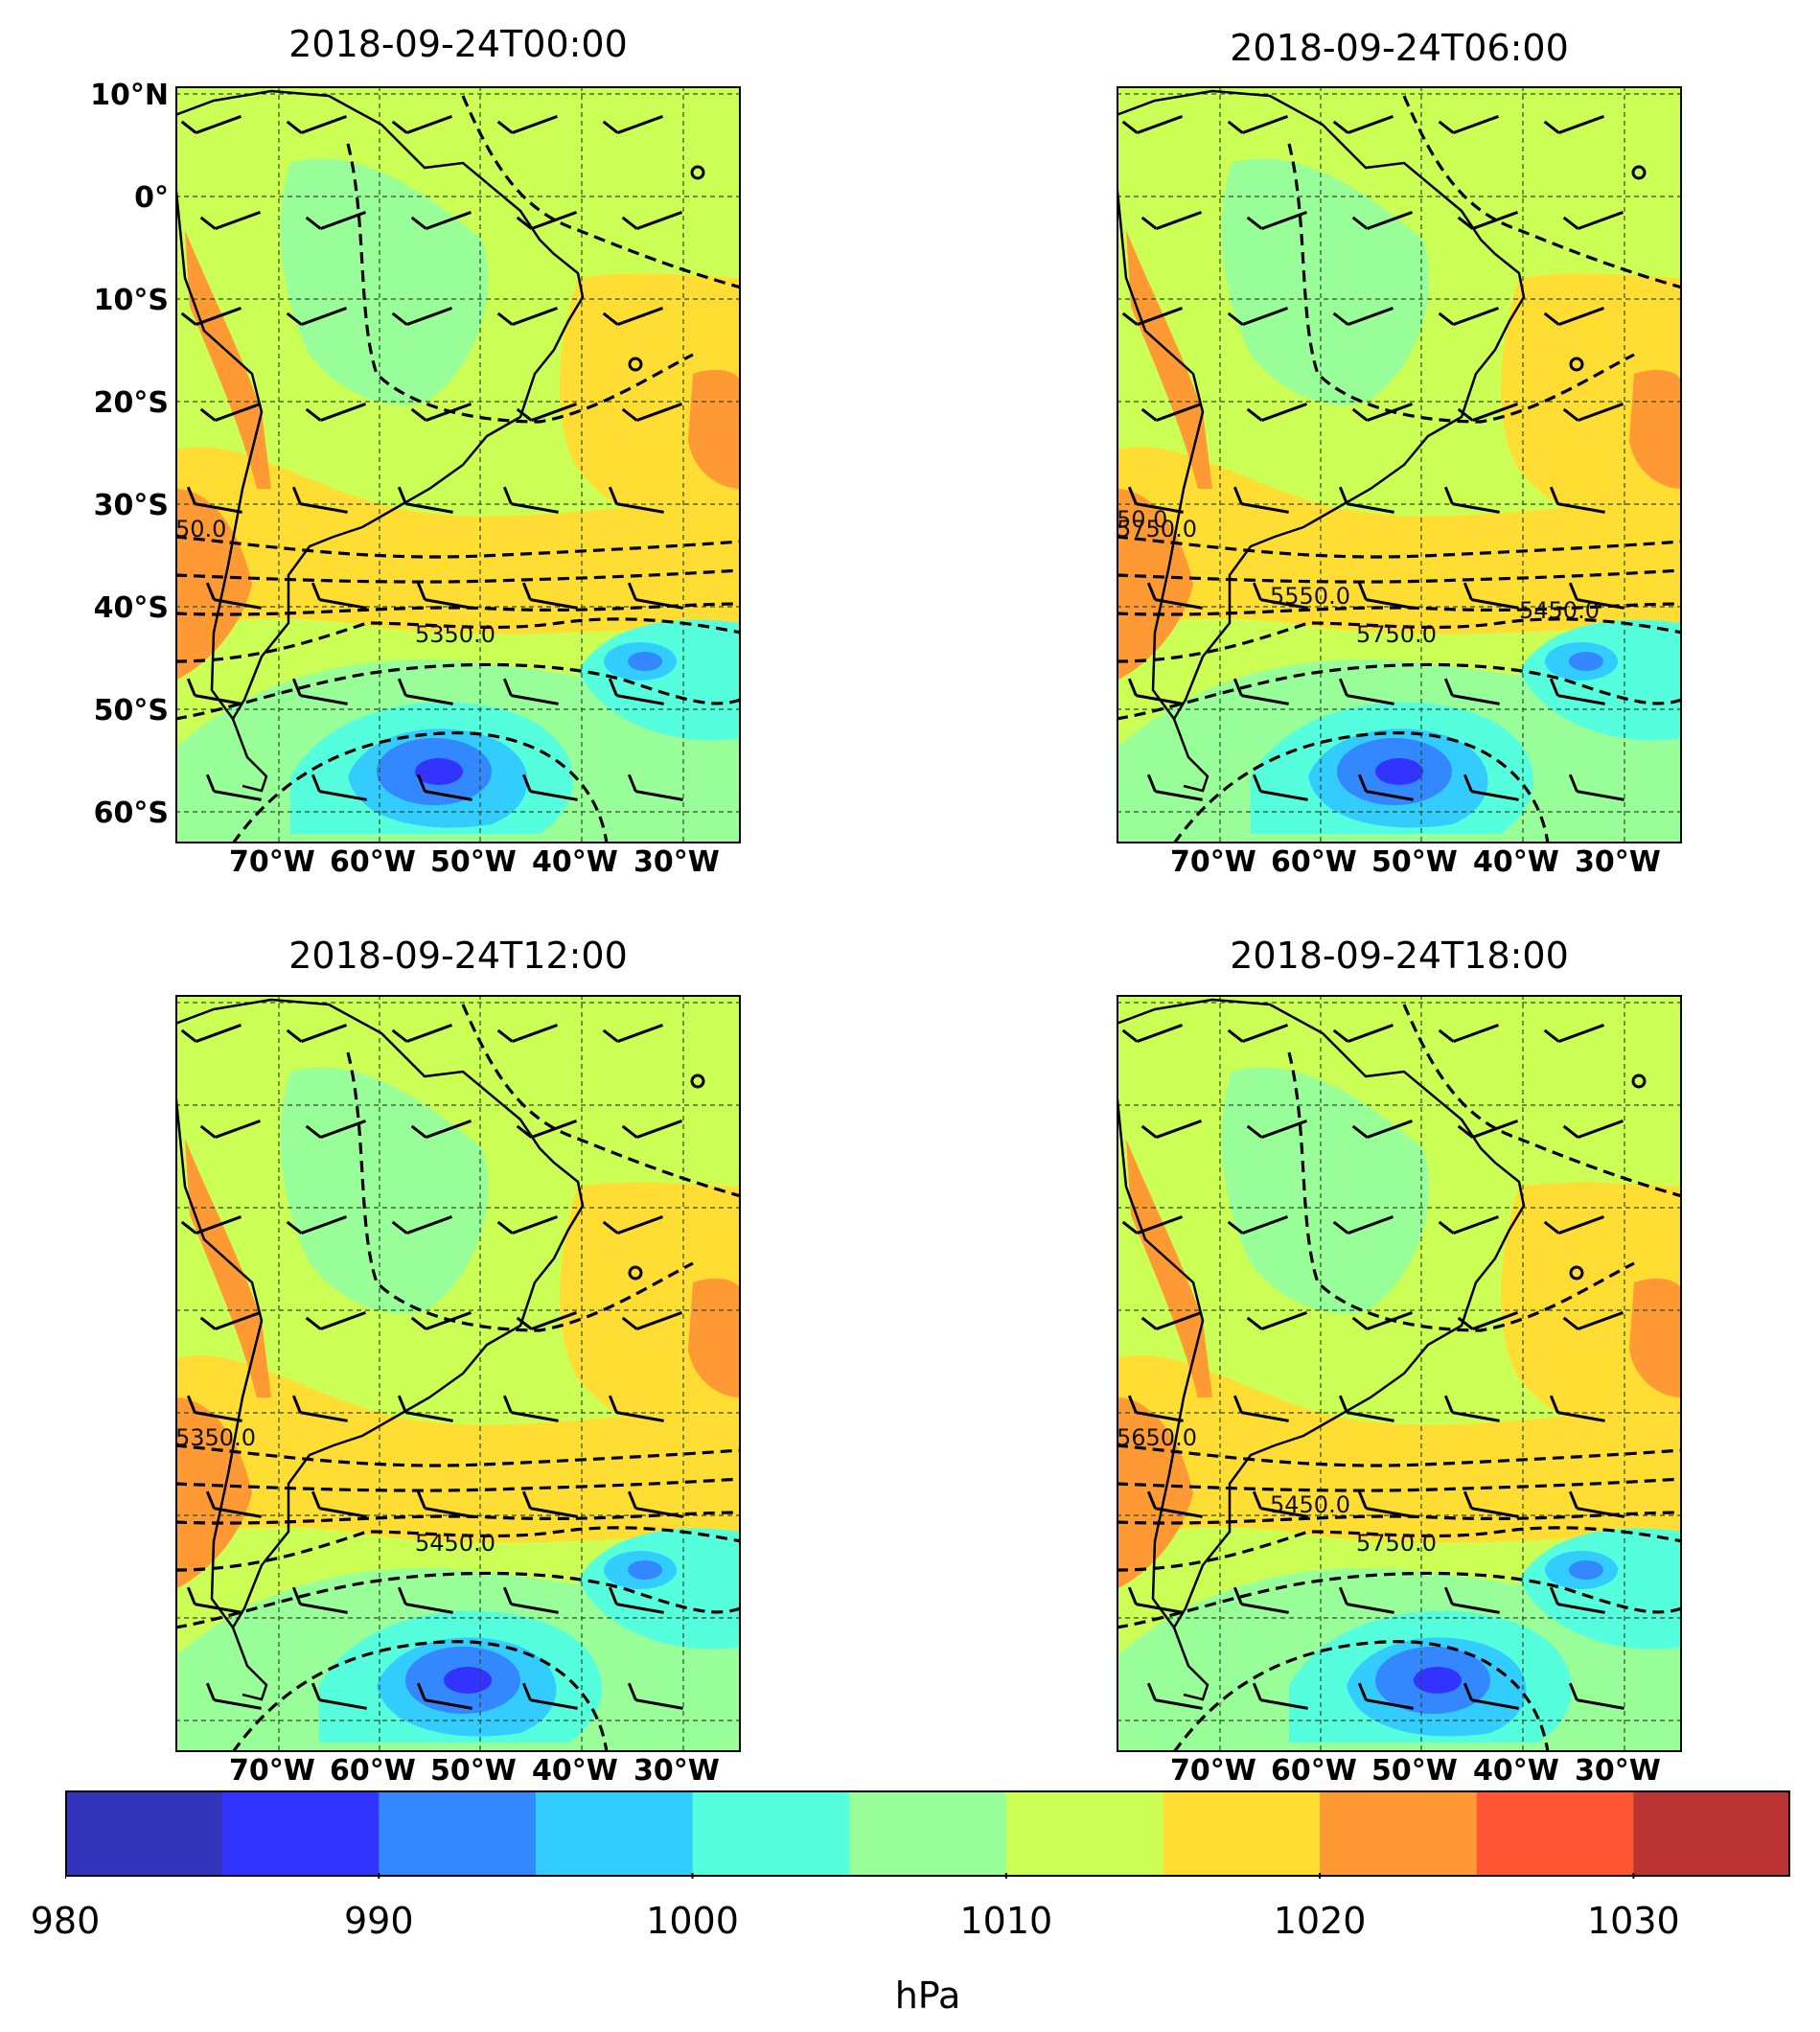 The width and height of the screenshot is (1820, 2032). Describe the element at coordinates (1320, 1921) in the screenshot. I see `colorbar-tick-label: 1020` at that location.